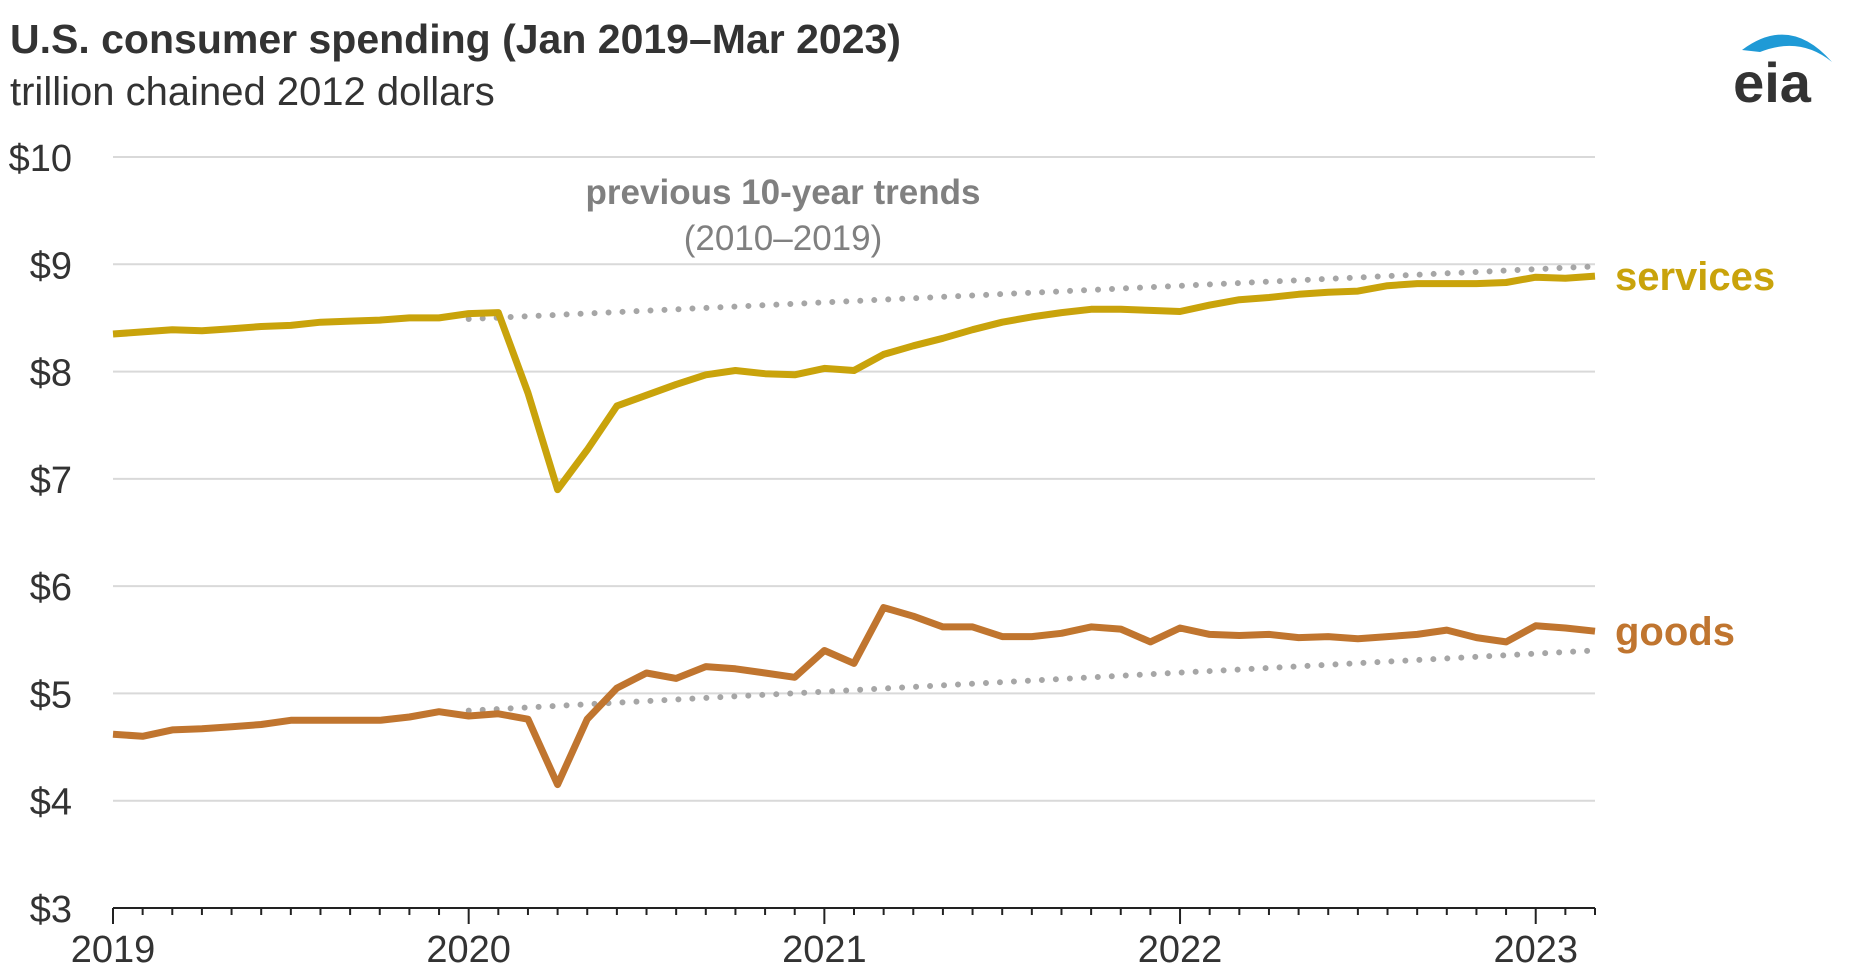  Describe the element at coordinates (51, 374) in the screenshot. I see `y-tick-label: $8` at that location.